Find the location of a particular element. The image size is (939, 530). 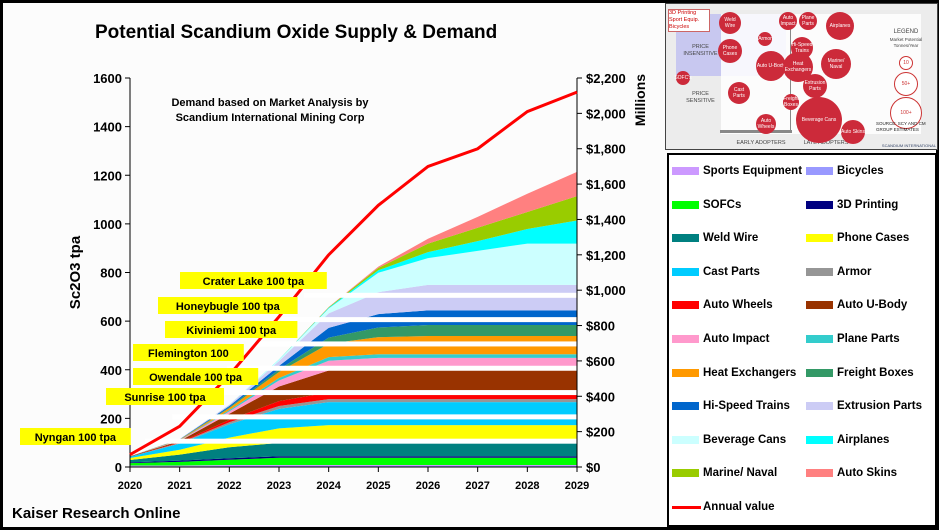

y2-tick-label: $400 is located at coordinates (600, 396).